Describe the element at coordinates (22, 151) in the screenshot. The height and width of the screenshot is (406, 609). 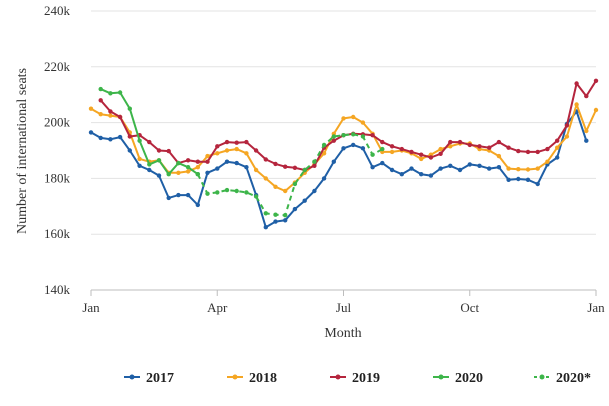
I see `y-axis-title: Number of international seats` at that location.